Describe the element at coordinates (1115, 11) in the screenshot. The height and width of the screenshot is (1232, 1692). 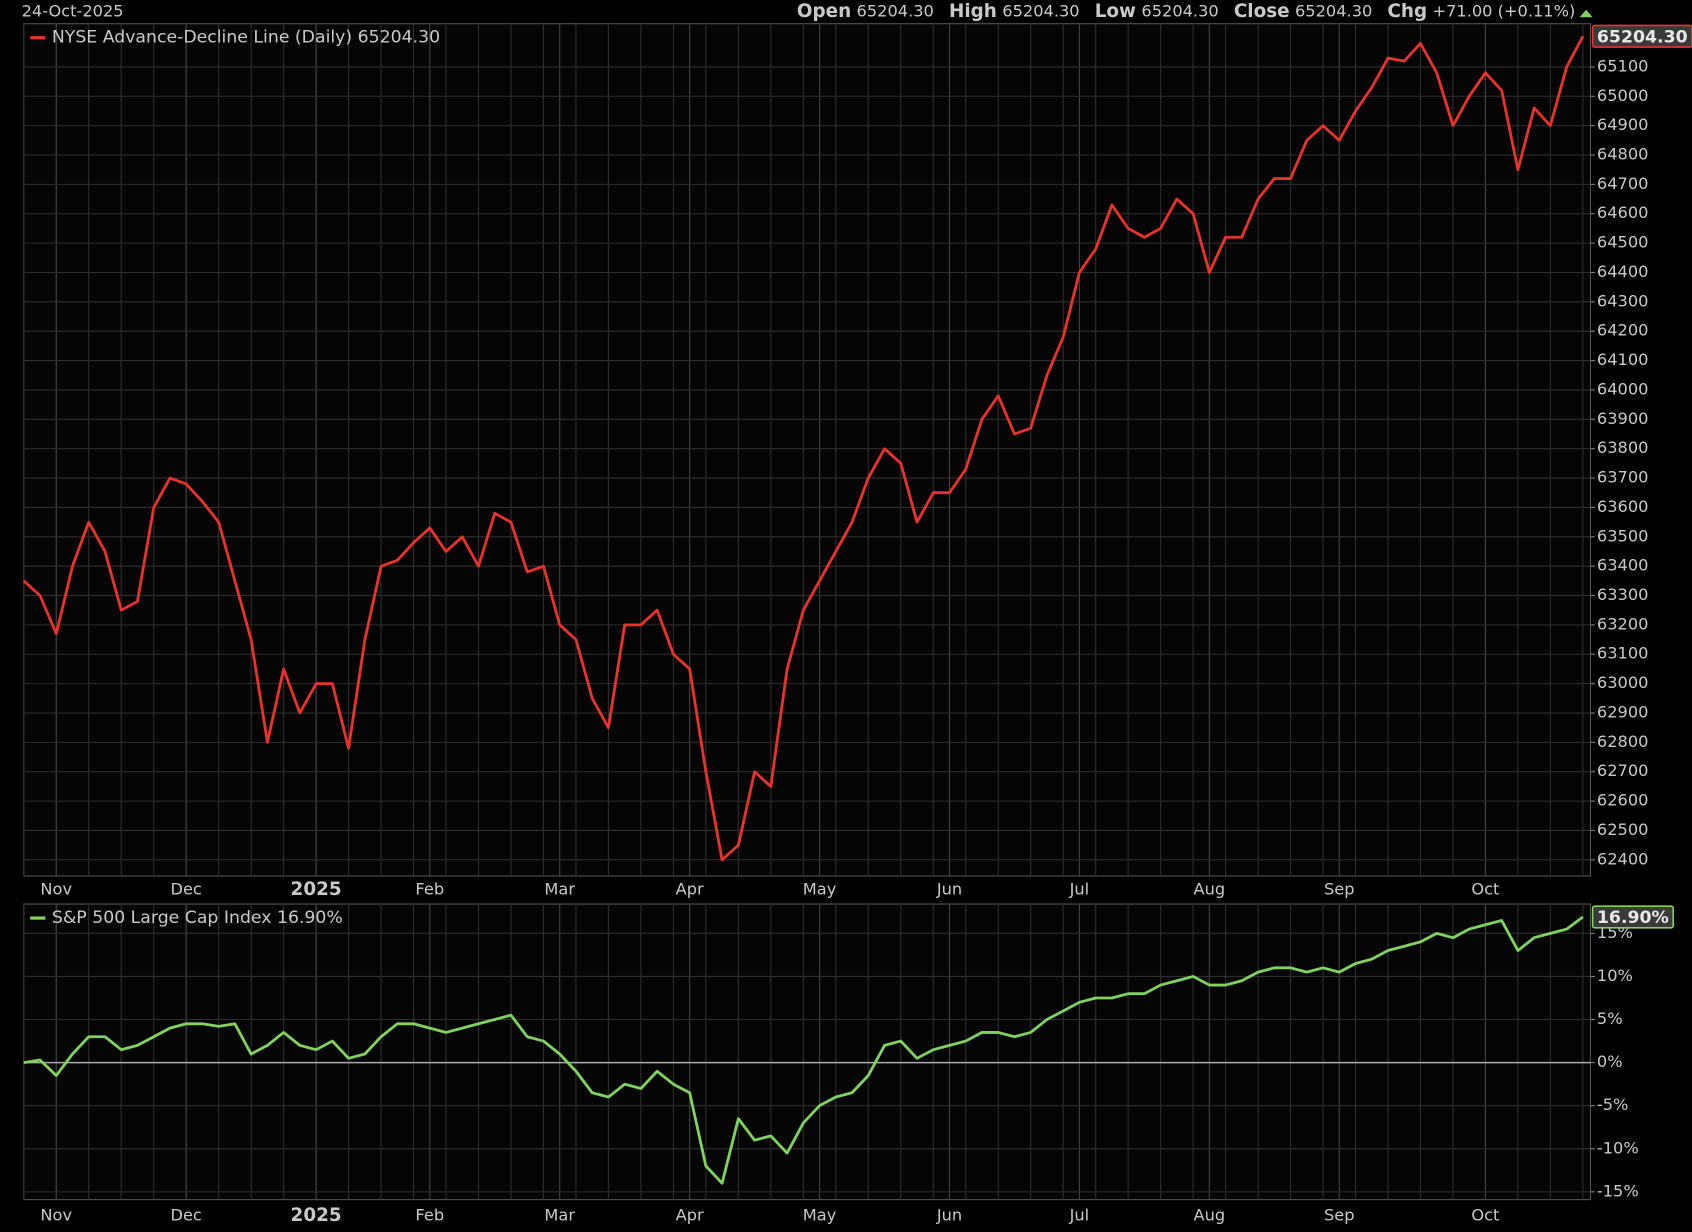
I see `header-label: Low` at that location.